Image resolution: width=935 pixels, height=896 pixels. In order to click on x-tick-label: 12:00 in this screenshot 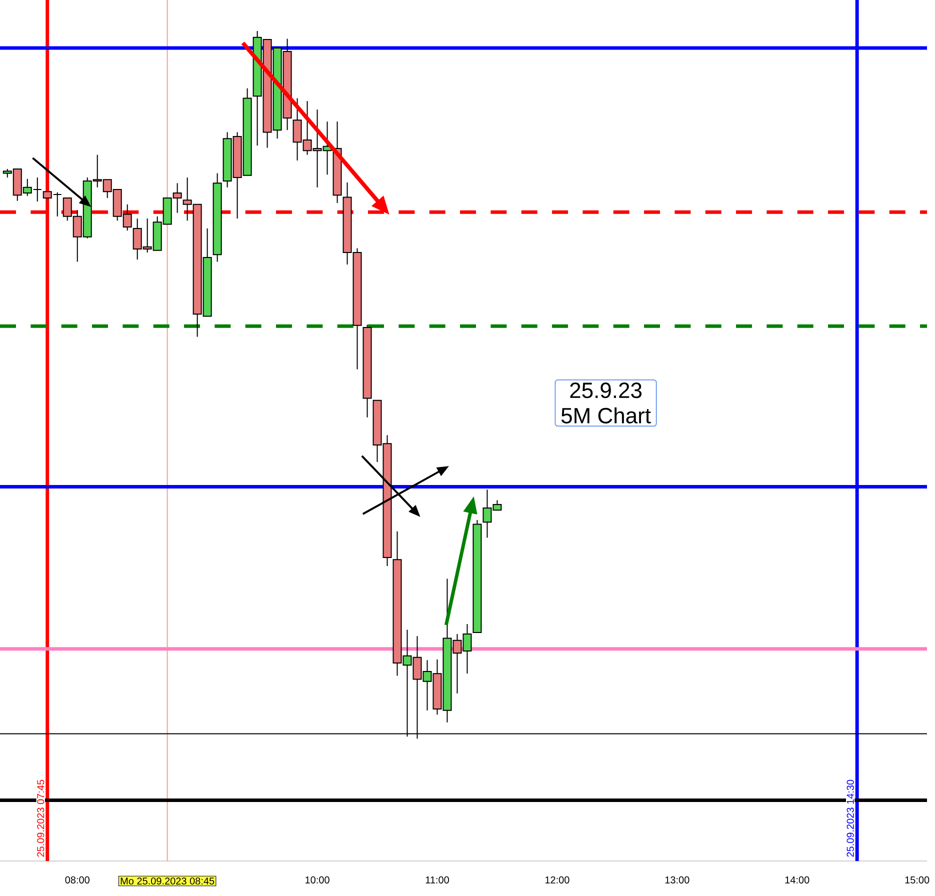, I will do `click(557, 880)`.